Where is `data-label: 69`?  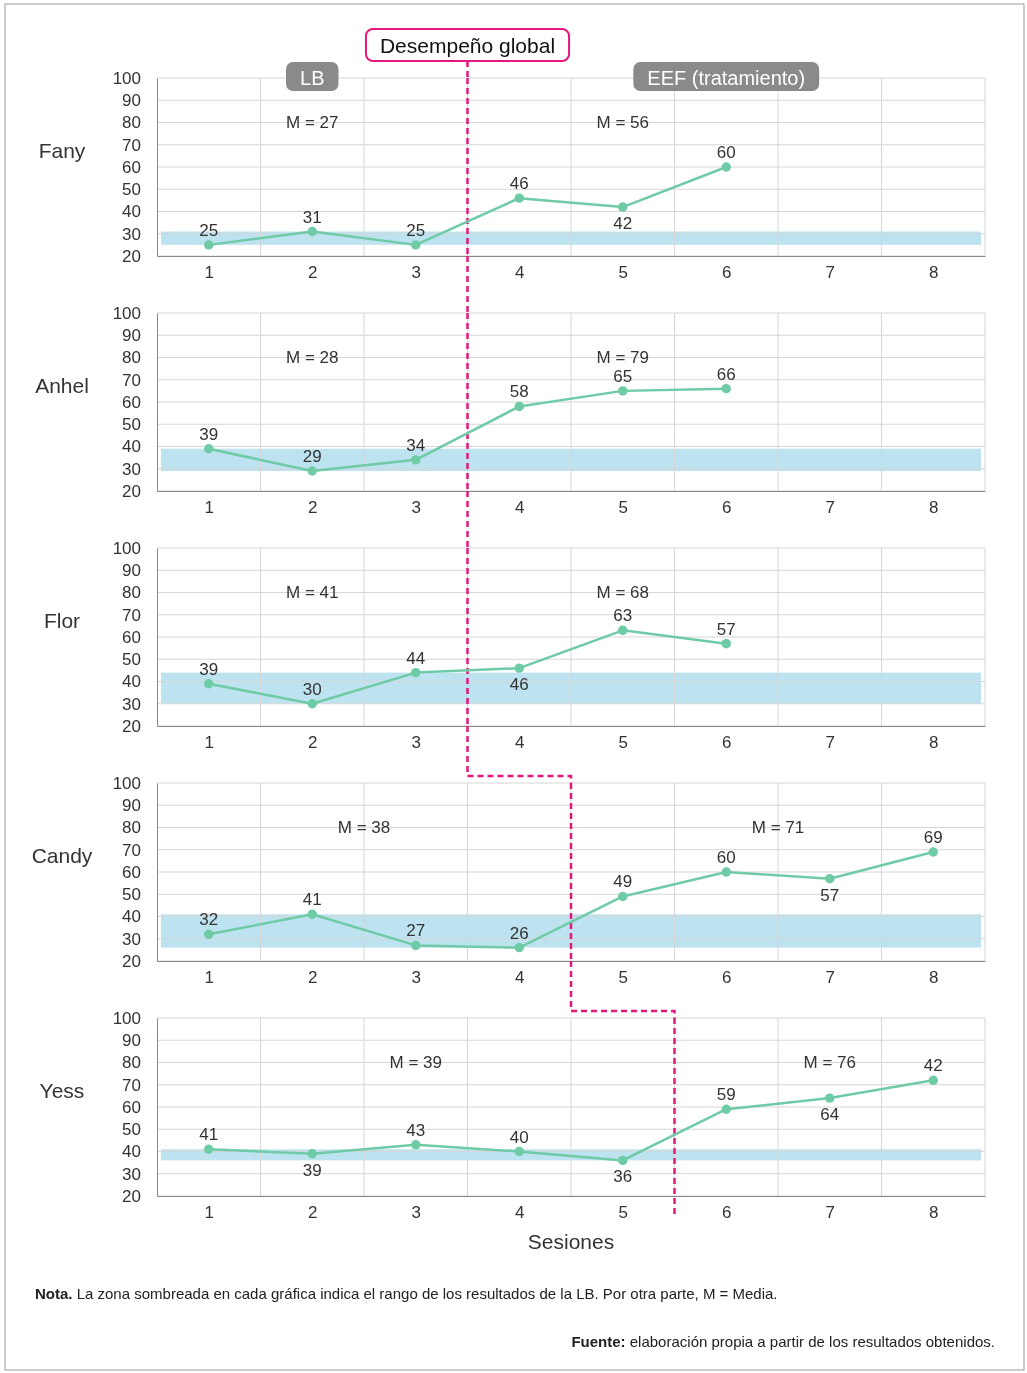 data-label: 69 is located at coordinates (933, 837).